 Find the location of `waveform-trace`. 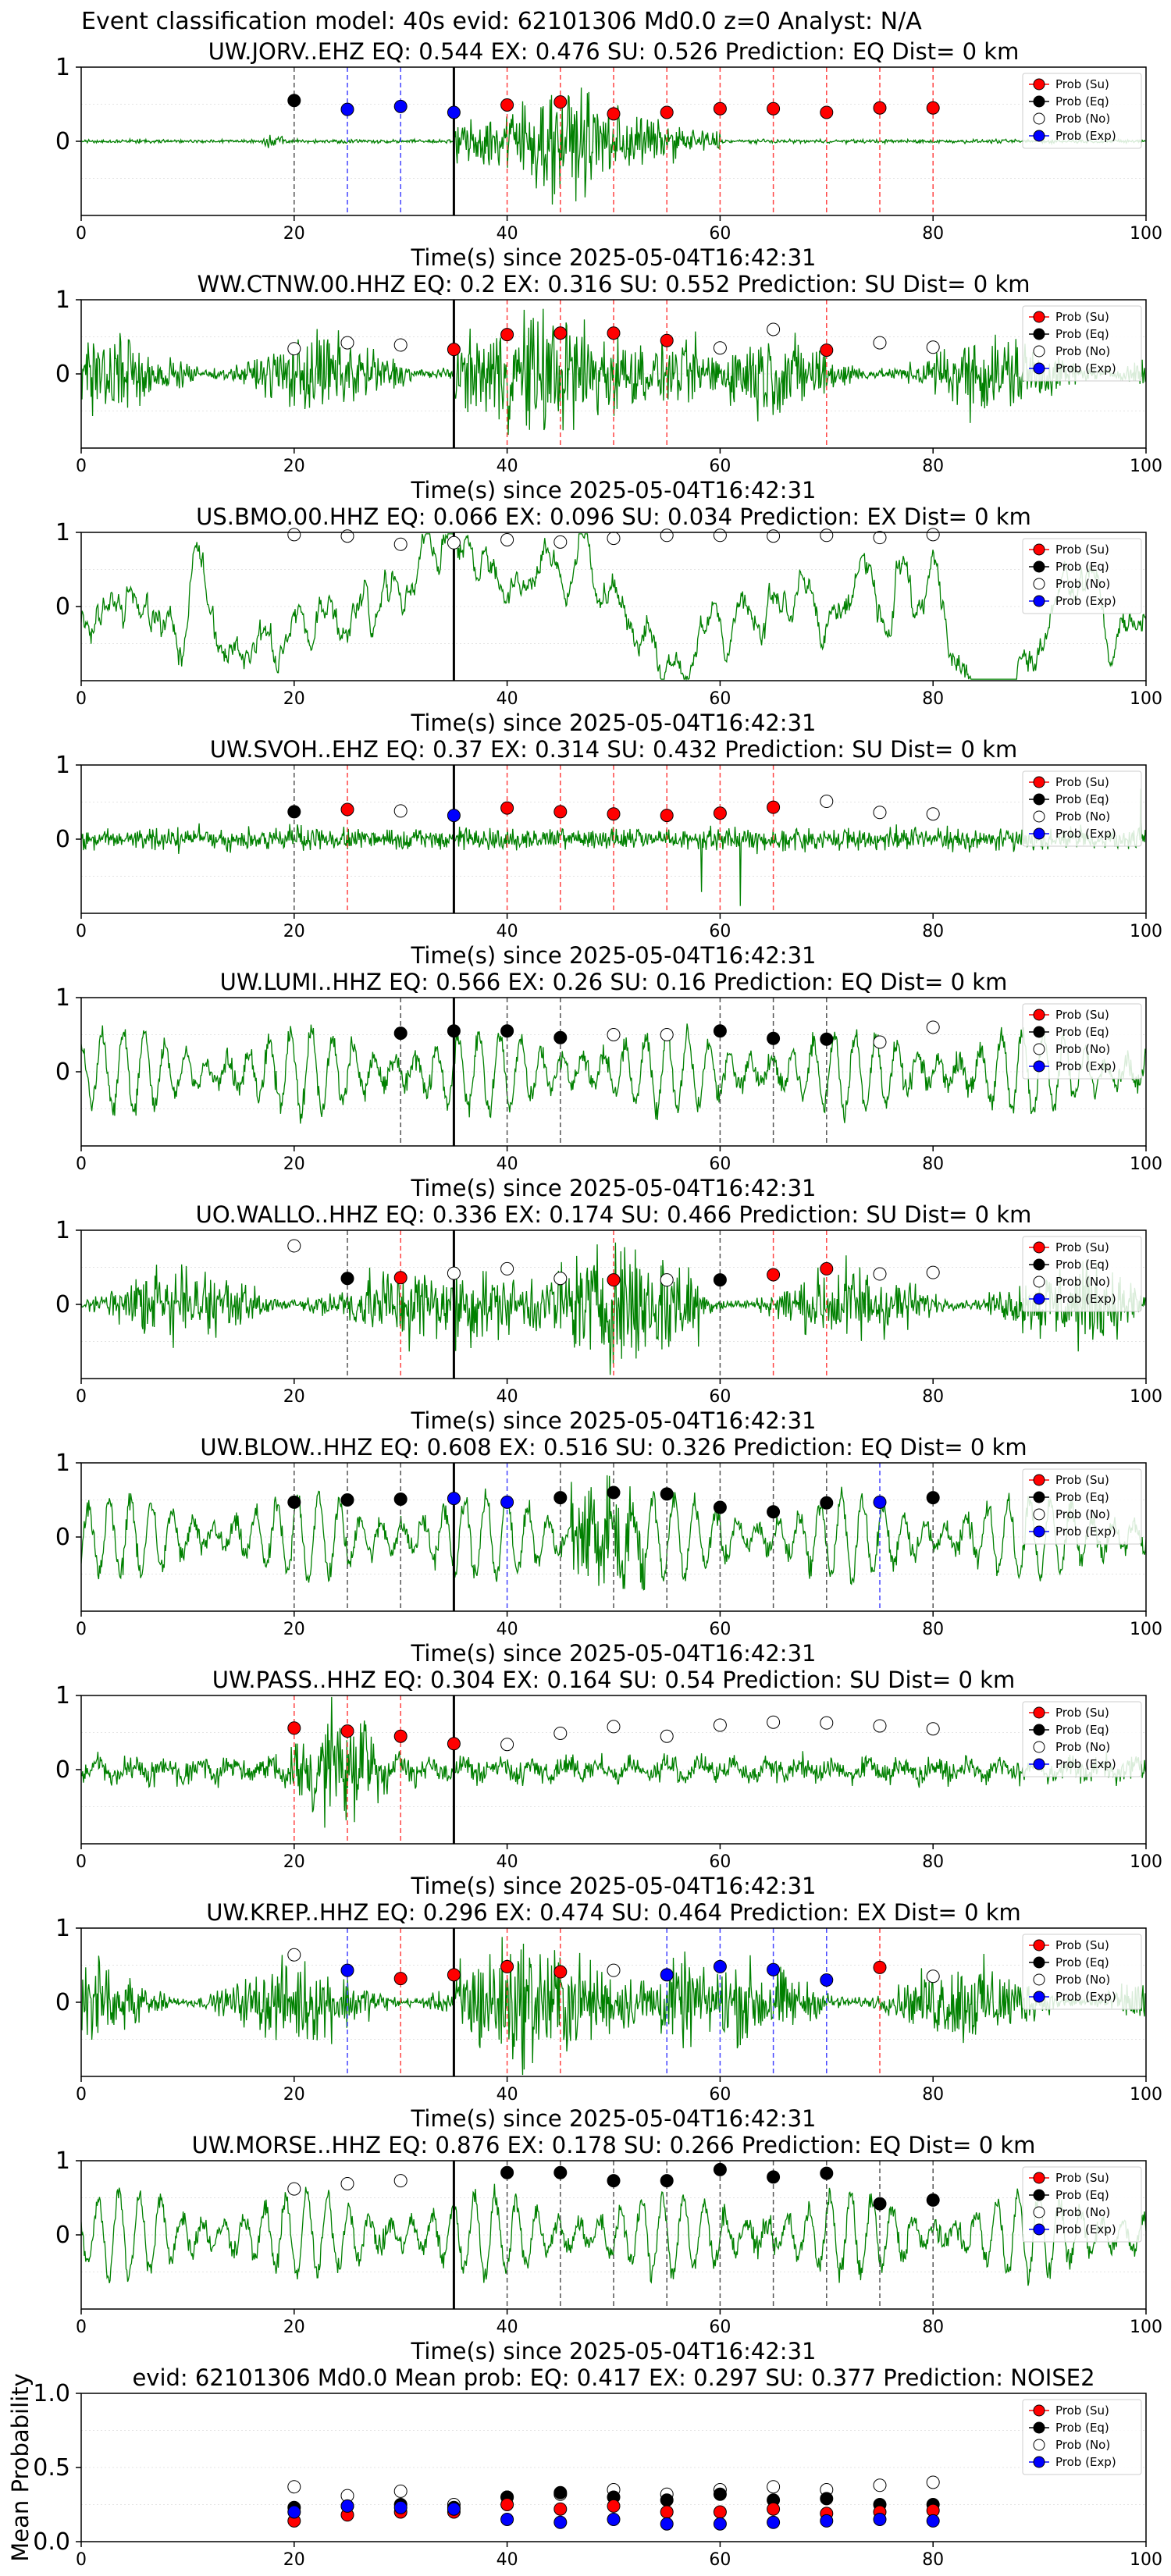

waveform-trace is located at coordinates (613, 607).